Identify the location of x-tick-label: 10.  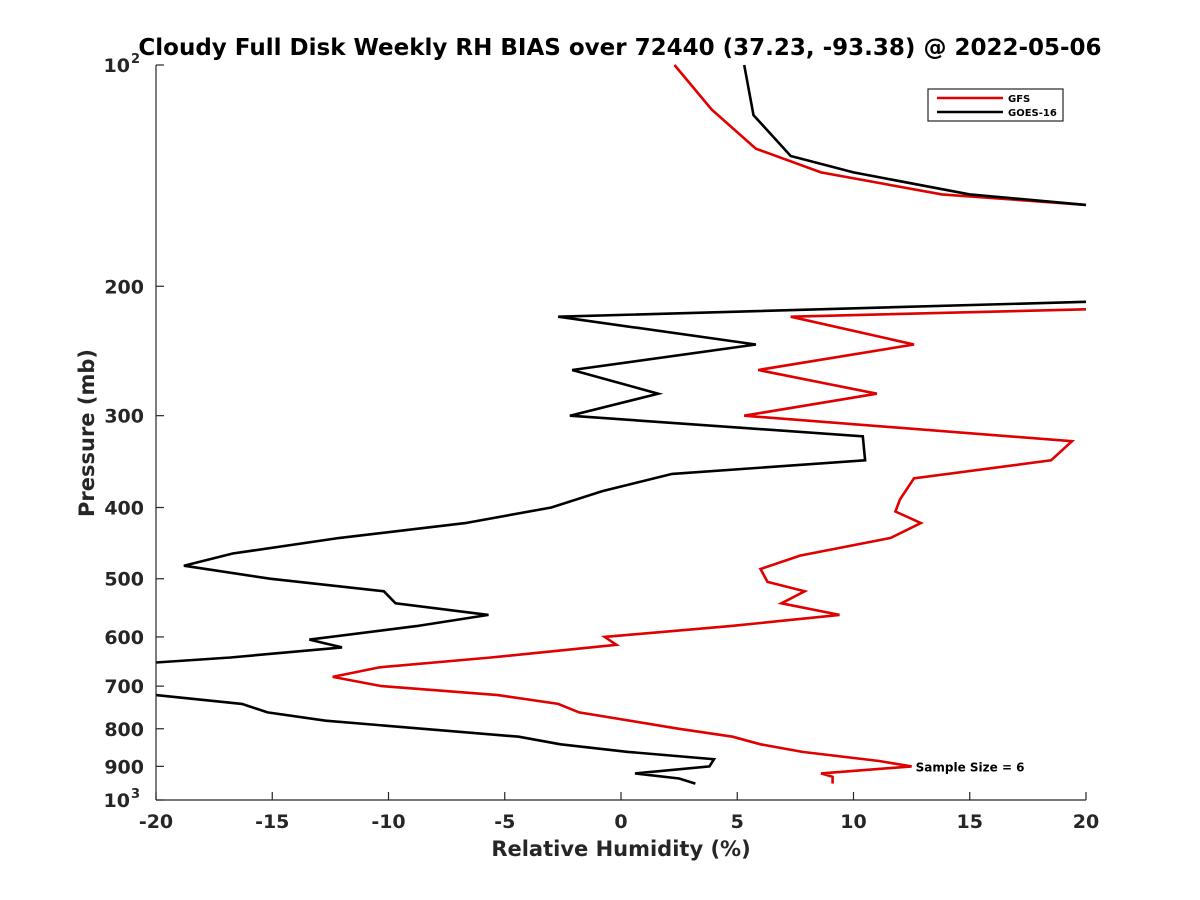
(853, 822).